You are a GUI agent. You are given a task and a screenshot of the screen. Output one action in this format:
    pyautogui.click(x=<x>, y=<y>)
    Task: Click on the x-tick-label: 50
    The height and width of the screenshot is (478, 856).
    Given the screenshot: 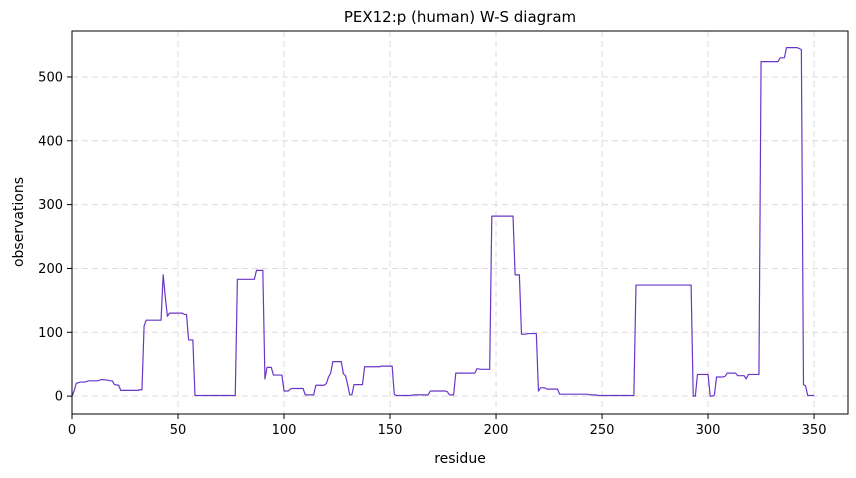 What is the action you would take?
    pyautogui.click(x=178, y=430)
    